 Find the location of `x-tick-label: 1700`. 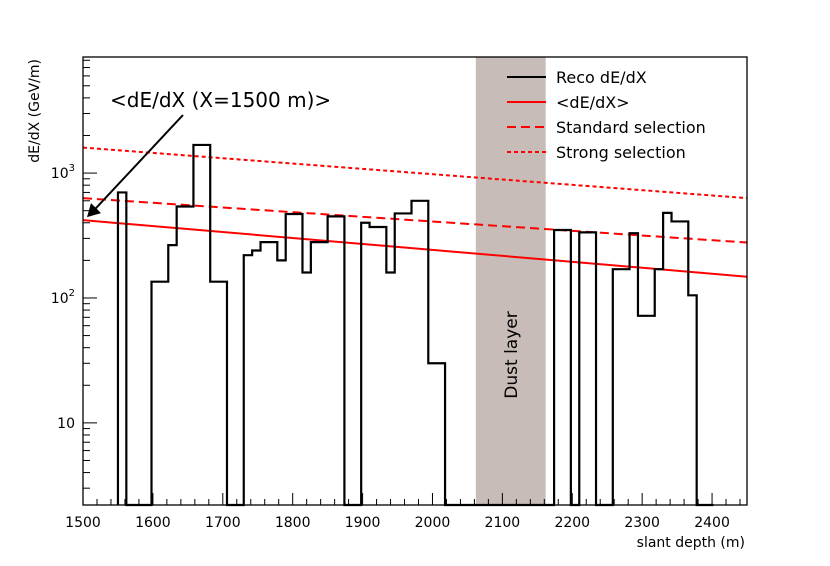

x-tick-label: 1700 is located at coordinates (223, 523).